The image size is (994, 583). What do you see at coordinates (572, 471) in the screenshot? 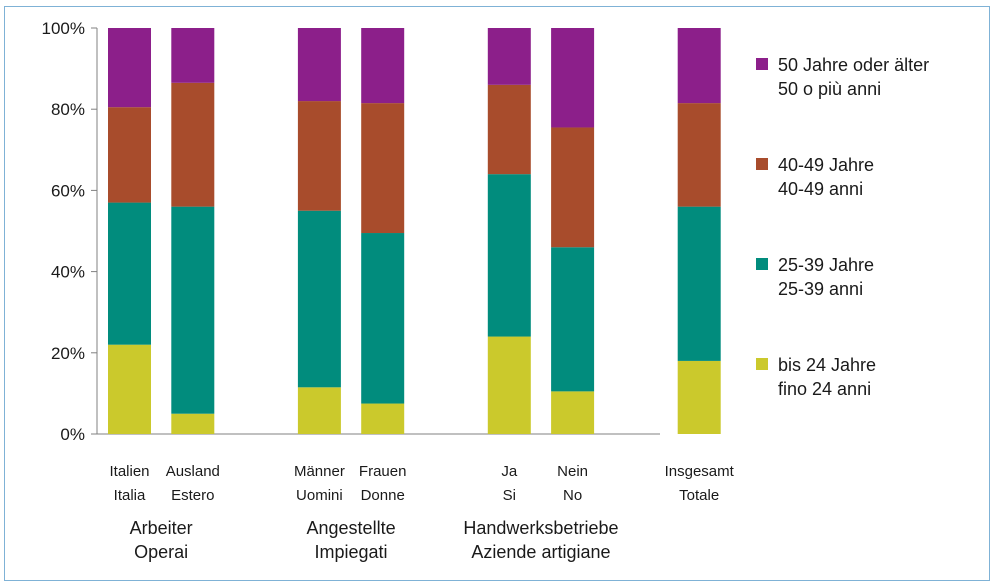
I see `category-label: Nein` at bounding box center [572, 471].